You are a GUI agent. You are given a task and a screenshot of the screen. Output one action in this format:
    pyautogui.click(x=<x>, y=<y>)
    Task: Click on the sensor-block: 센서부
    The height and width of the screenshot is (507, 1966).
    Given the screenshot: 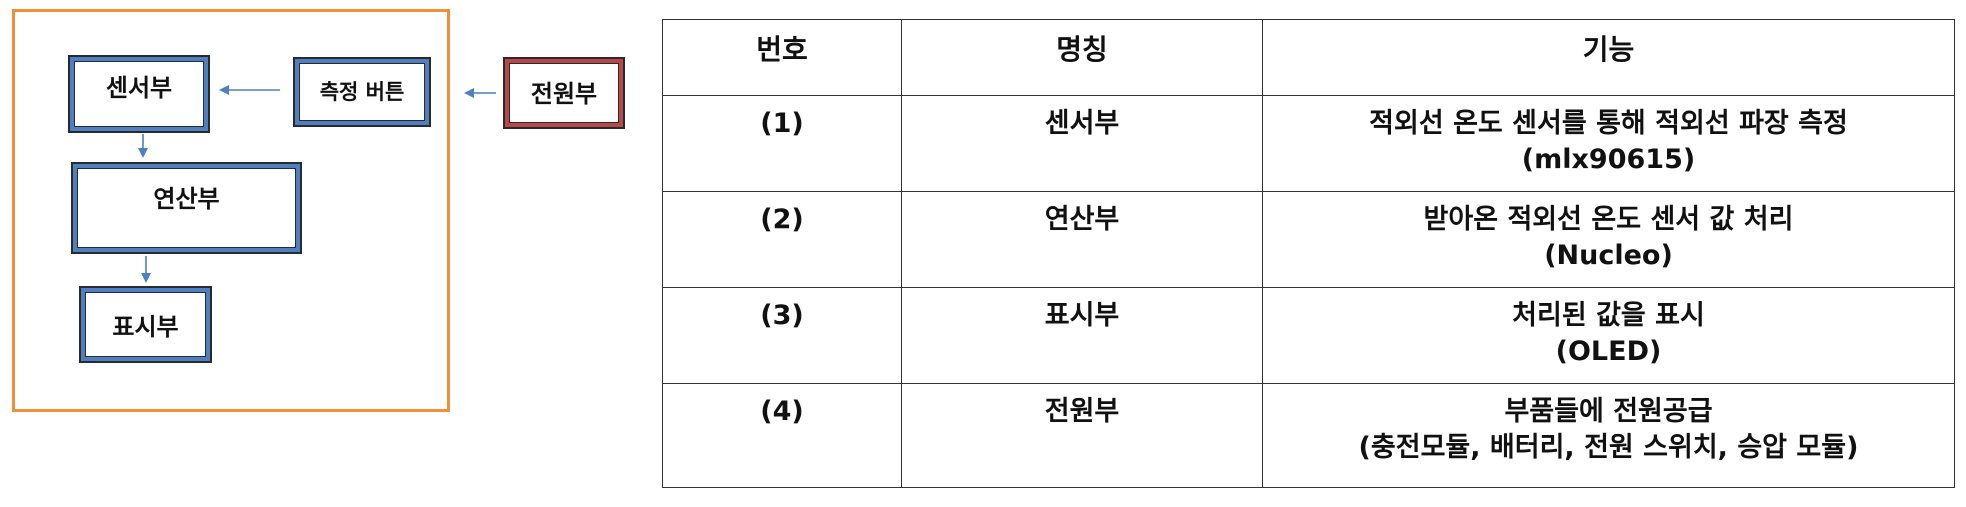 What is the action you would take?
    pyautogui.click(x=139, y=94)
    